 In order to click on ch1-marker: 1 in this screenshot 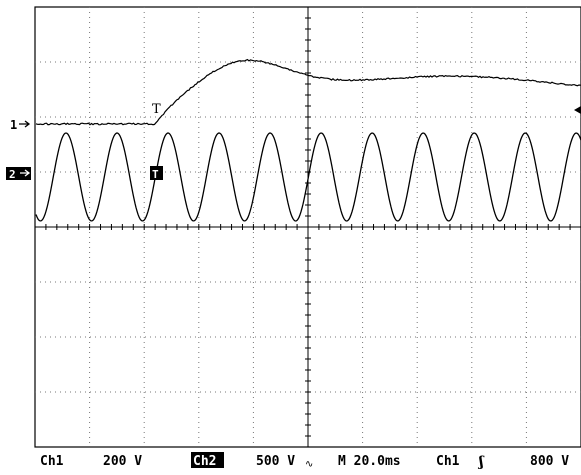, I will do `click(19, 125)`.